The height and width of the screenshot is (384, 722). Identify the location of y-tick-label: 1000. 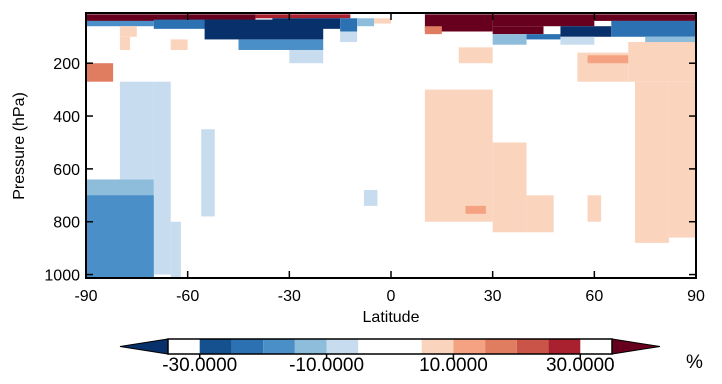
(62, 276).